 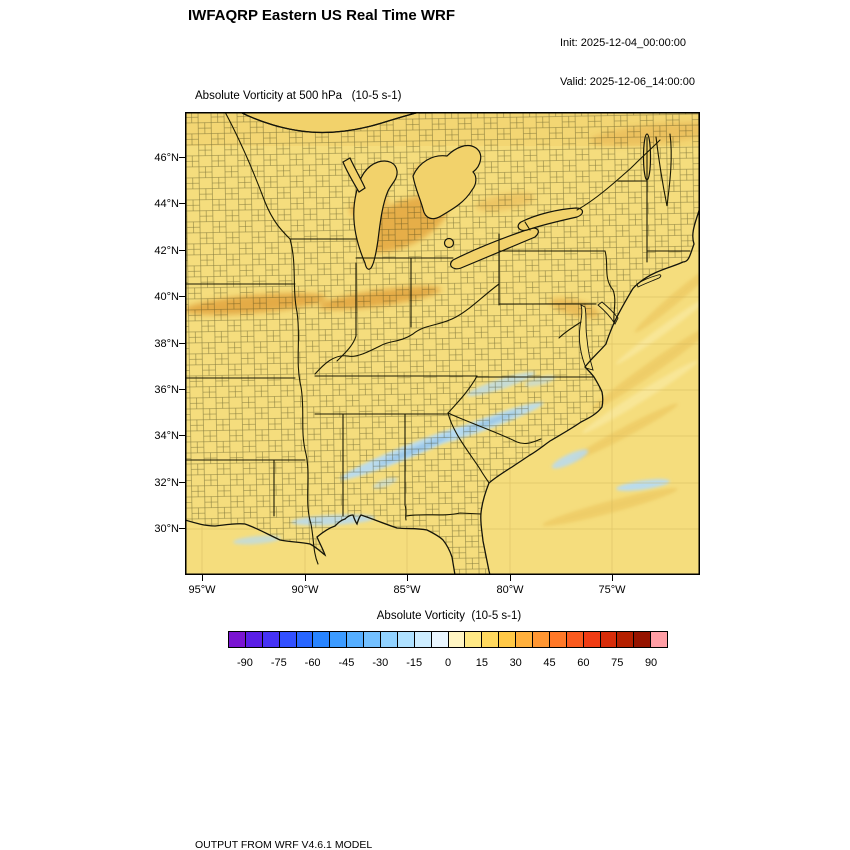 I want to click on lake-ontario, so click(x=550, y=219).